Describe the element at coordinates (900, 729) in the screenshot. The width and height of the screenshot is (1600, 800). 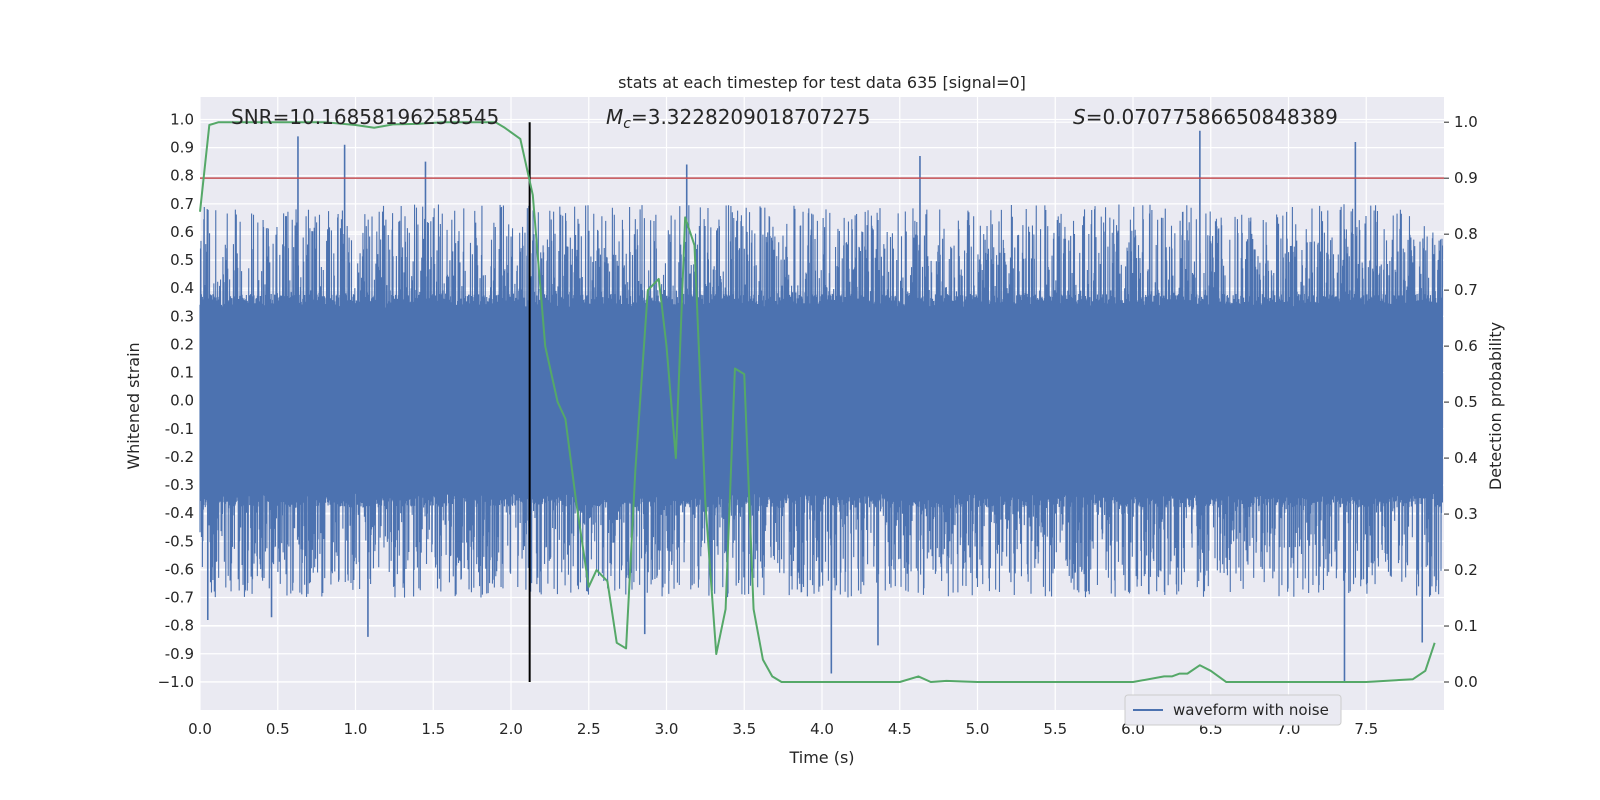
I see `x-tick-label: 4.5` at that location.